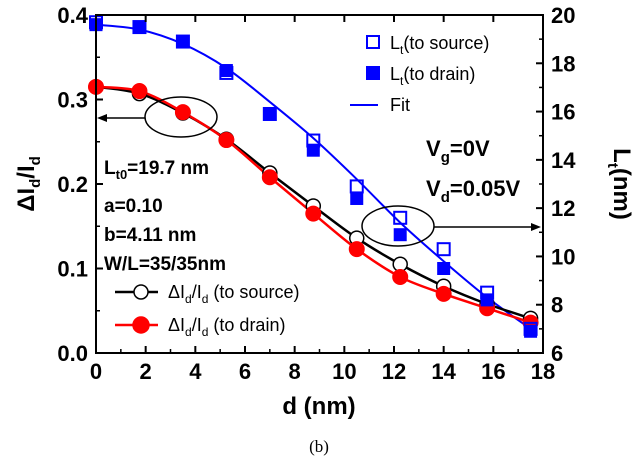 Image resolution: width=637 pixels, height=462 pixels. I want to click on x-tick-label: 0, so click(96, 371).